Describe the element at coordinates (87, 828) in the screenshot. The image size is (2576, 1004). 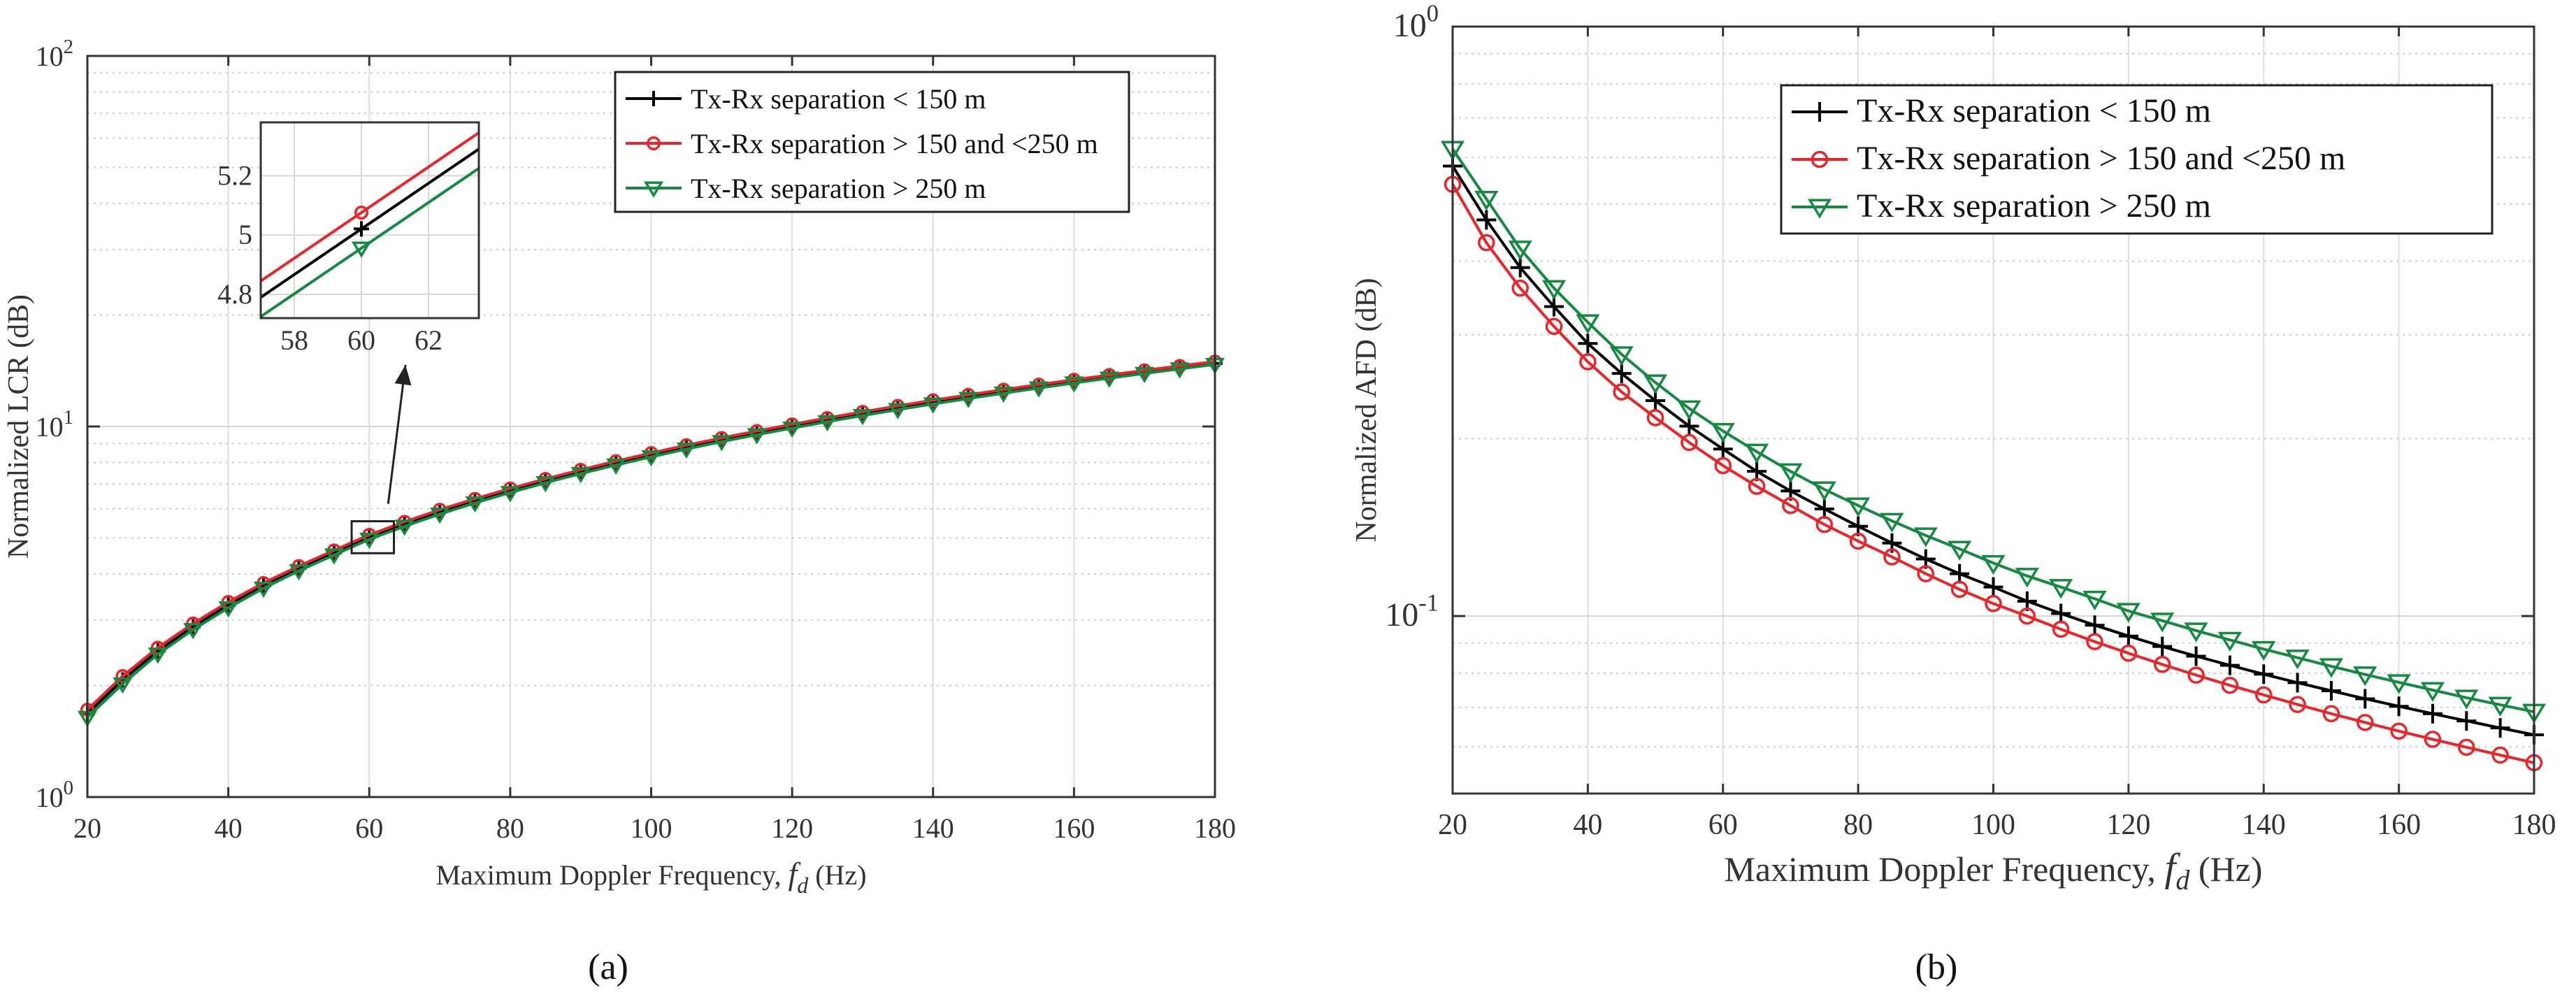
I see `x-tick-label: 20` at that location.